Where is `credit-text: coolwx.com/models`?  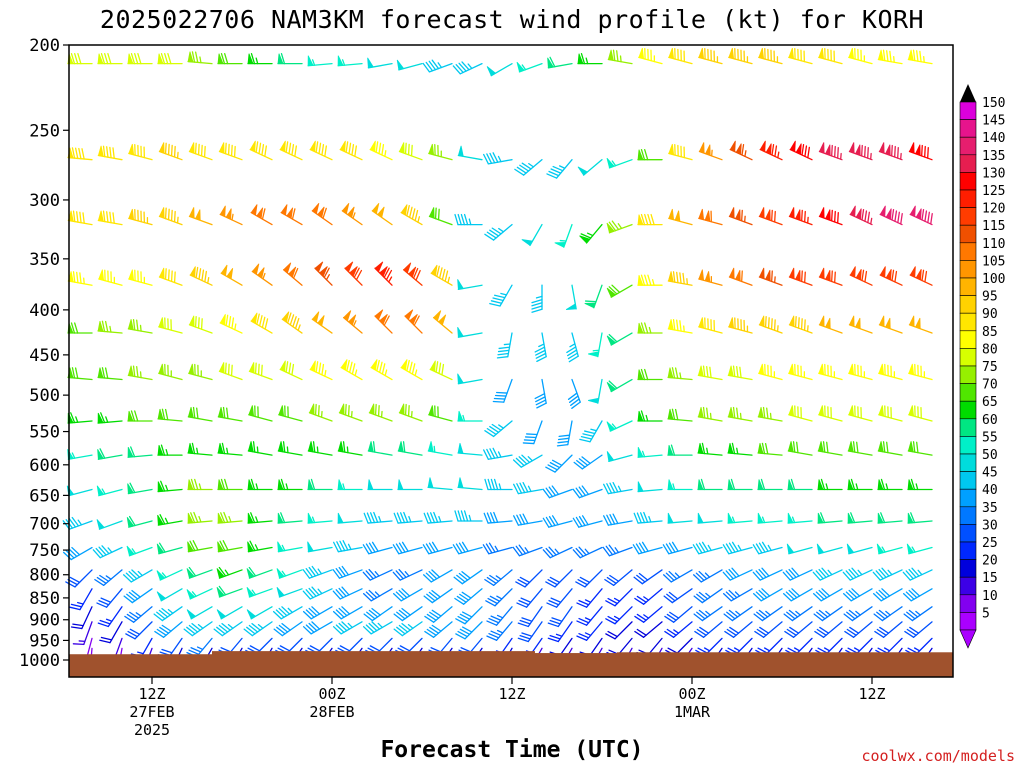 credit-text: coolwx.com/models is located at coordinates (938, 756).